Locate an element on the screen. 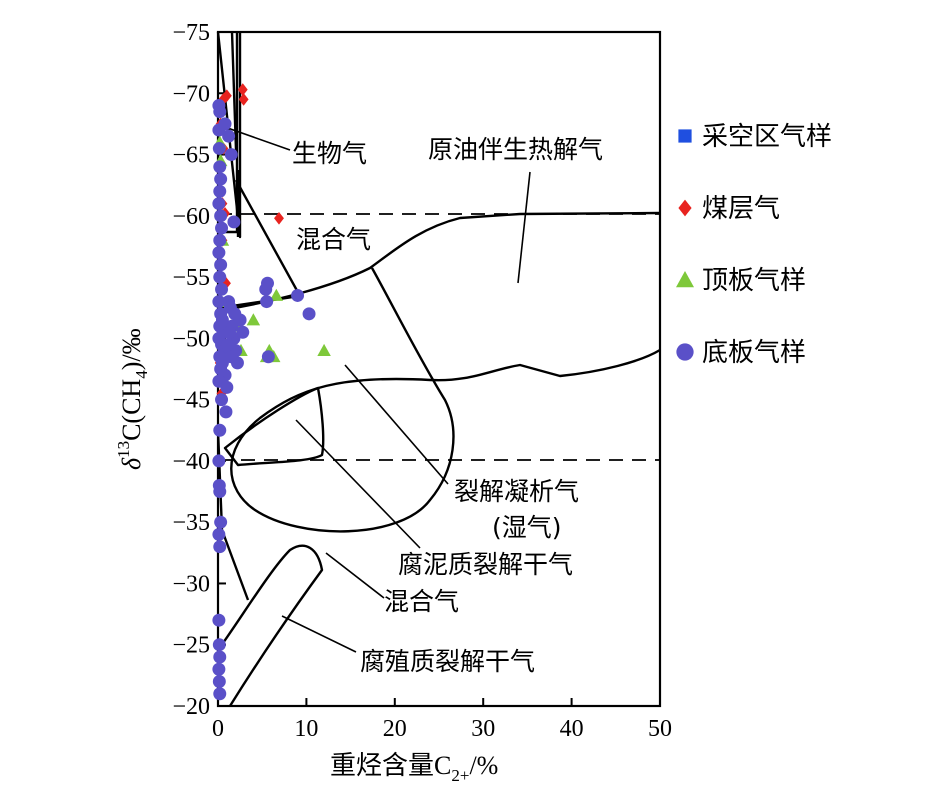 Image resolution: width=945 pixels, height=798 pixels. region-sapropel-boundary is located at coordinates (274, 426).